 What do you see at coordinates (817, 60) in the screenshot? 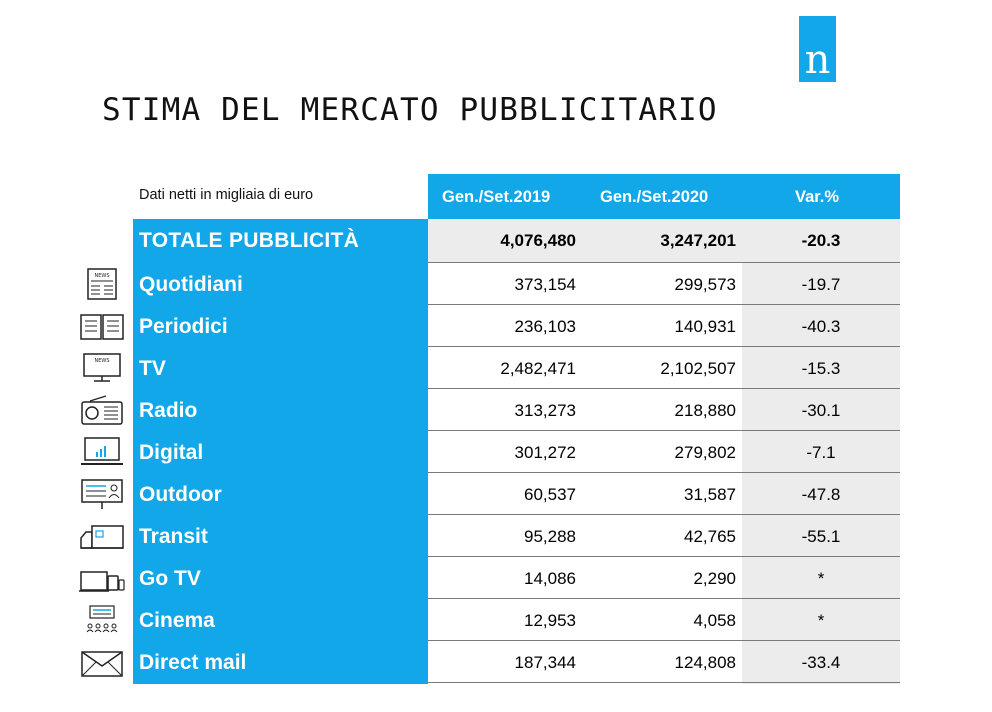
I see `logo-letter: n` at bounding box center [817, 60].